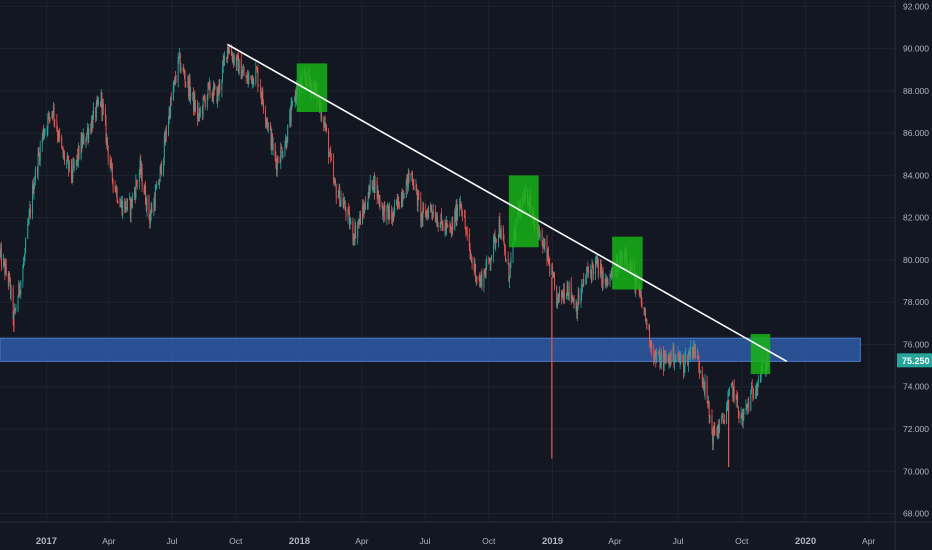 The image size is (932, 550). What do you see at coordinates (916, 429) in the screenshot?
I see `price-tick-label: 72.000` at bounding box center [916, 429].